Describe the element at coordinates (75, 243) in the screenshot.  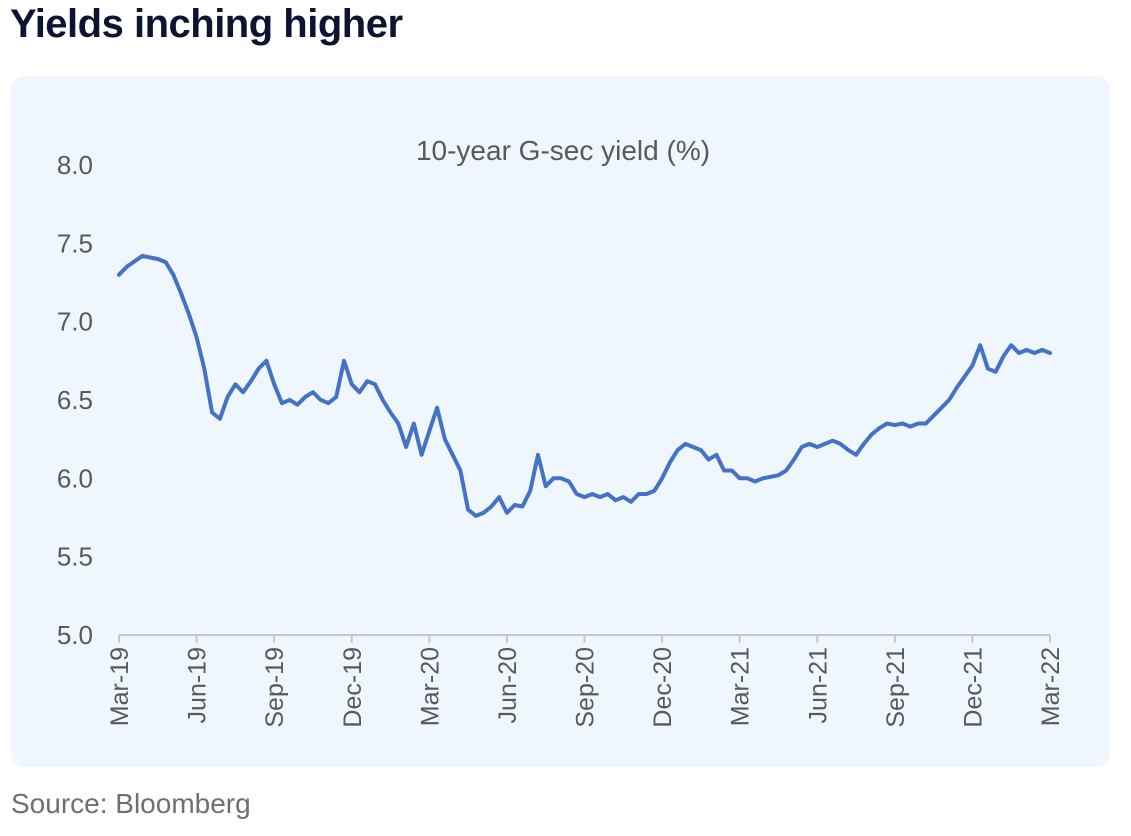
I see `y-tick-label: 7.5` at that location.